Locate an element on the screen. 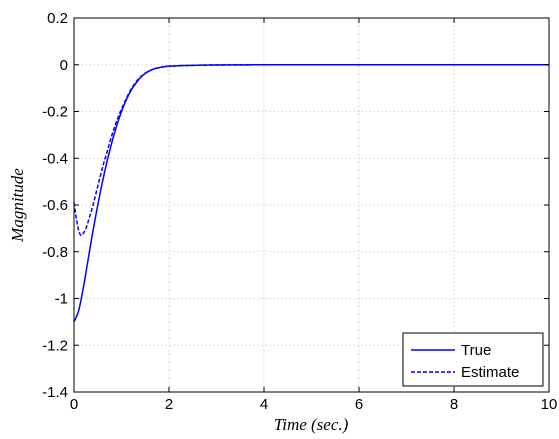 This screenshot has width=559, height=439. legend-box is located at coordinates (473, 359).